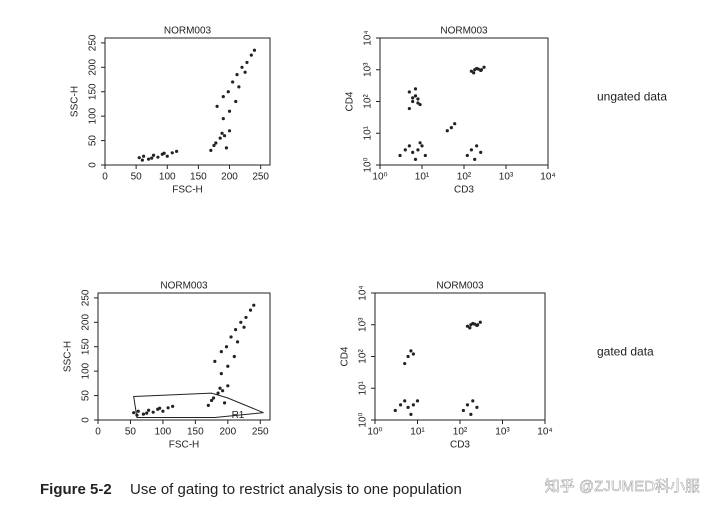 The image size is (720, 517). Describe the element at coordinates (368, 69) in the screenshot. I see `y-tick-label: 10³` at that location.